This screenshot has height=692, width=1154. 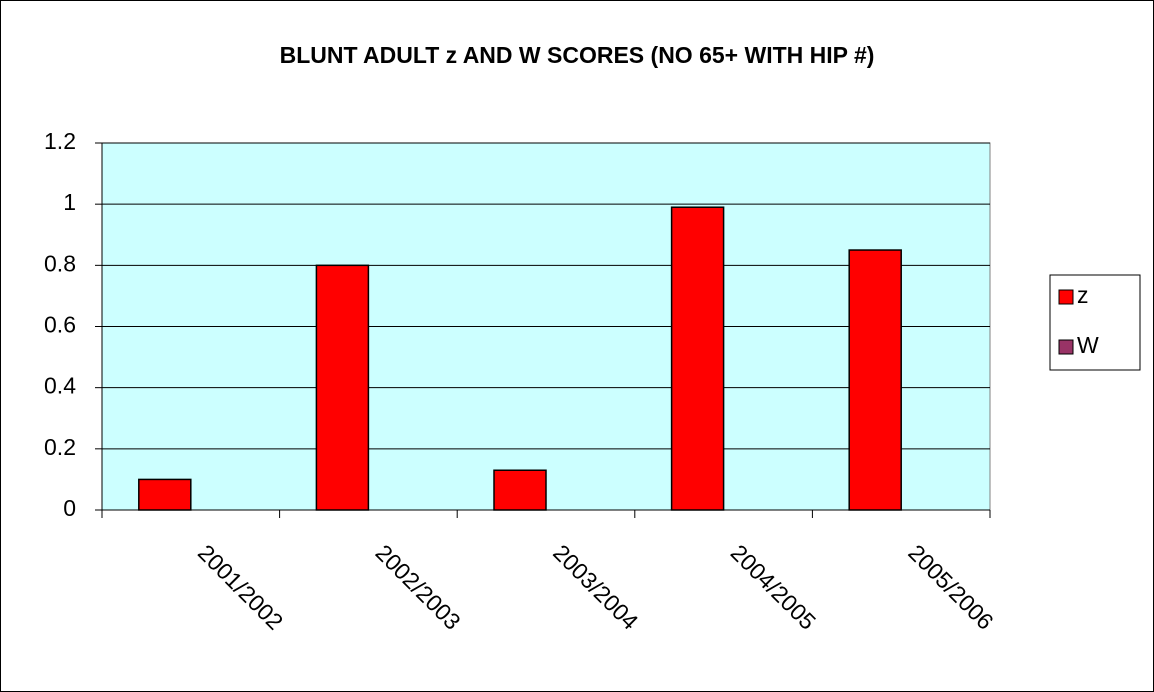 What do you see at coordinates (60, 325) in the screenshot?
I see `y-tick-label: 0.6` at bounding box center [60, 325].